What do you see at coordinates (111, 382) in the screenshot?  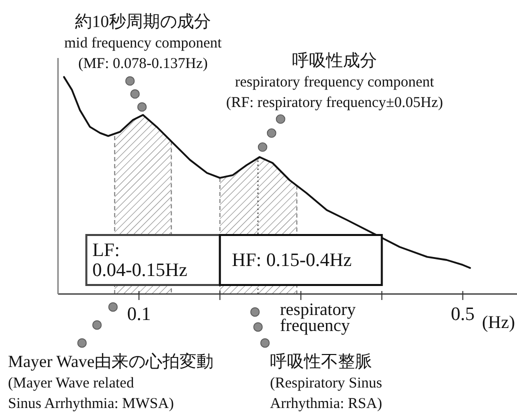 I see `text: Mayer Wave由来の心拍変動 (Mayer Wave related Sinus Arrhythmia: MWSA)` at bounding box center [111, 382].